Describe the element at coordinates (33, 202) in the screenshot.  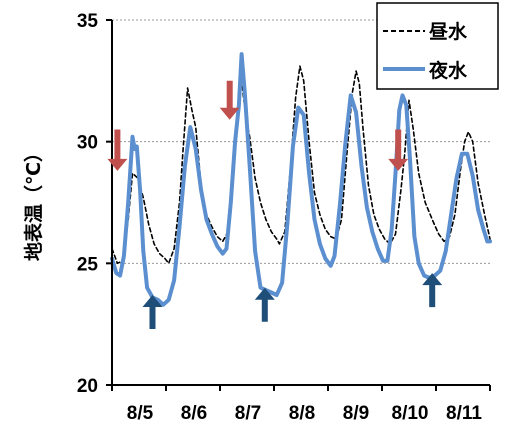
I see `y-axis-label: 地表温（℃）` at that location.